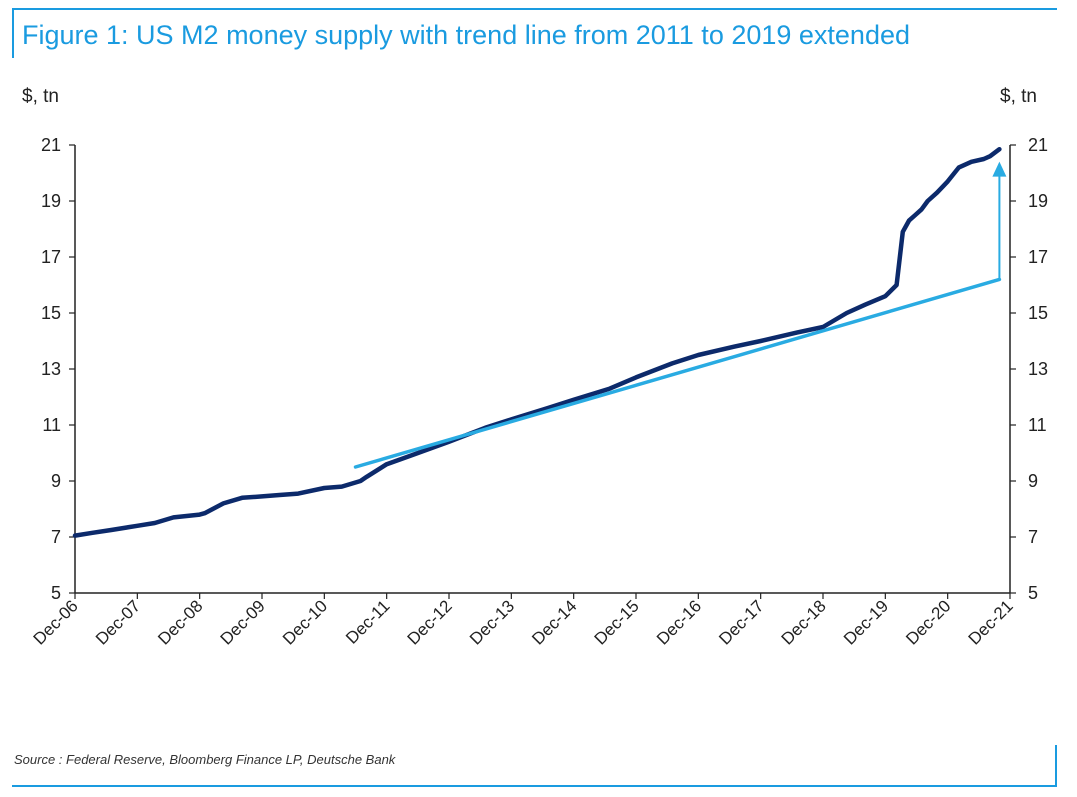  What do you see at coordinates (866, 622) in the screenshot?
I see `x-tick-label: Dec-19` at bounding box center [866, 622].